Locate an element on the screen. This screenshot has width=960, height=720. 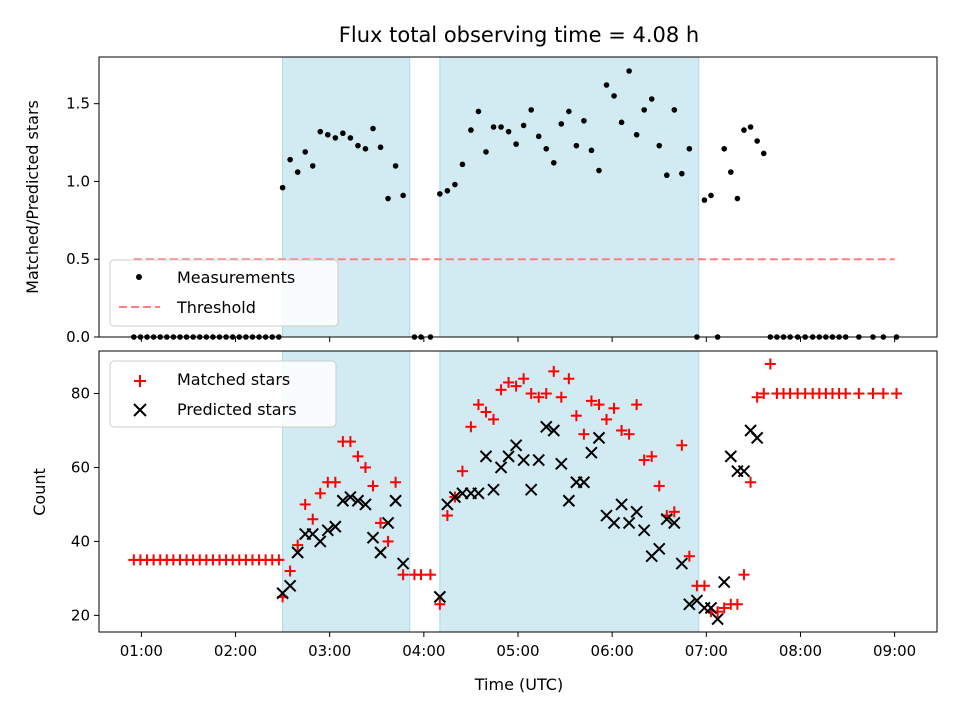
y-tick-label: 1.5 is located at coordinates (78, 104).